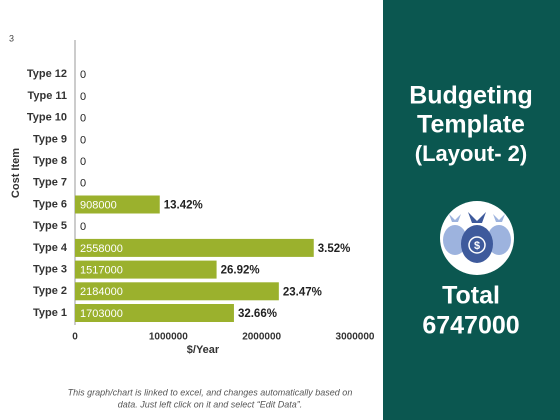  Describe the element at coordinates (47, 96) in the screenshot. I see `category-label: Type 11` at that location.